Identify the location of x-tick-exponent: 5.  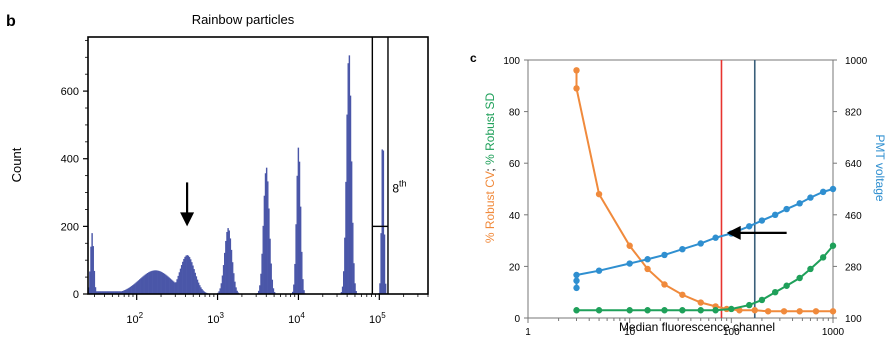
(383, 315).